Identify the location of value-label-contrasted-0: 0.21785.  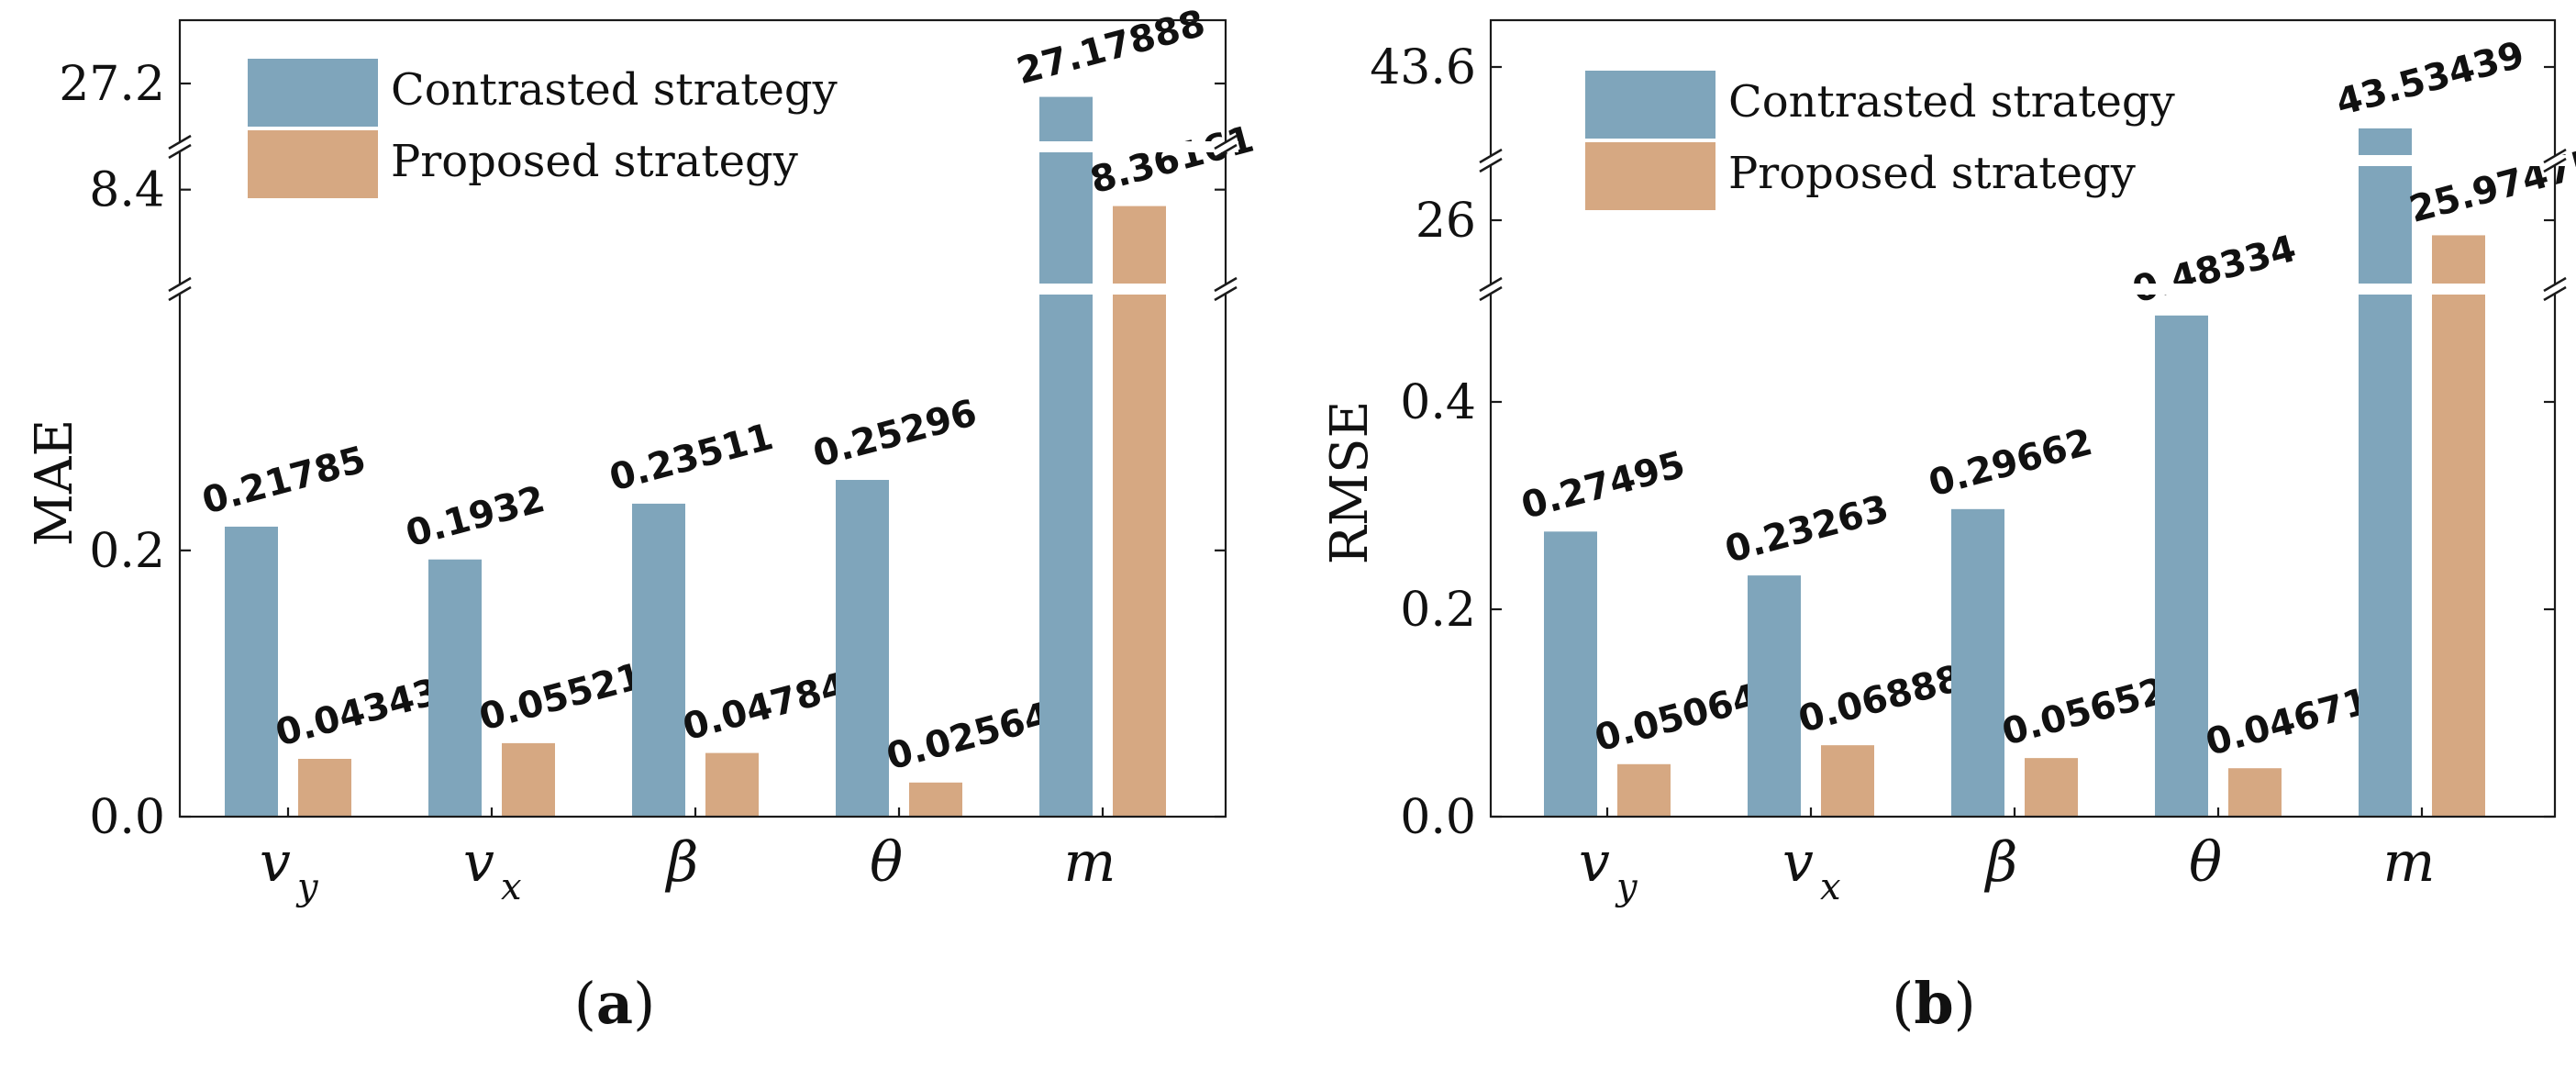
(284, 481).